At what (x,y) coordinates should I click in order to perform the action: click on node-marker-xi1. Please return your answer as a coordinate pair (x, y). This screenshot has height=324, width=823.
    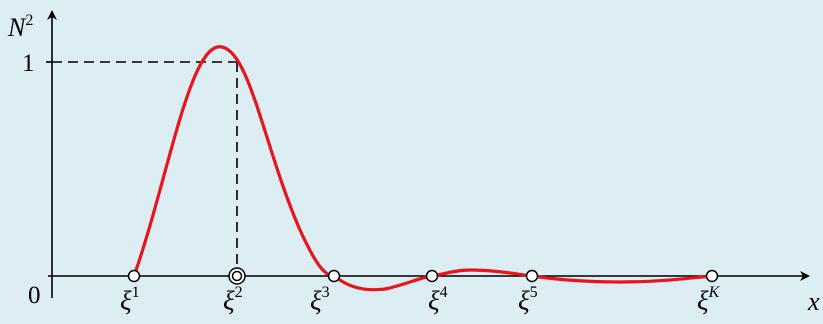
    Looking at the image, I should click on (134, 276).